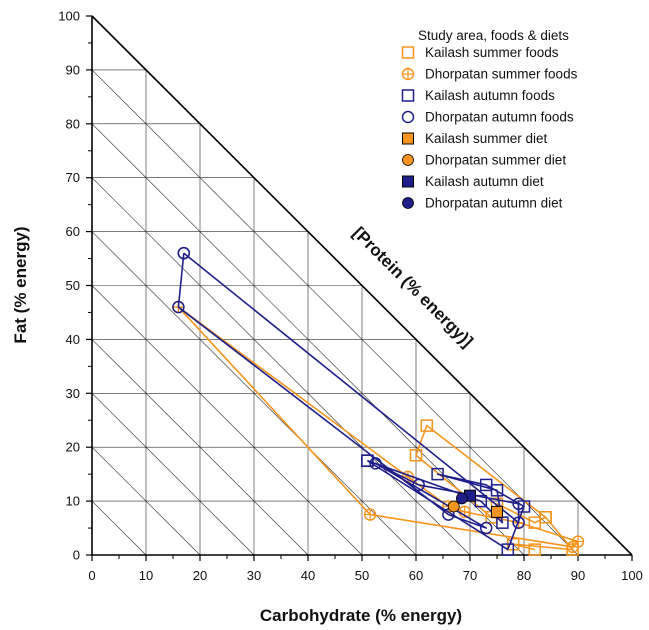 Image resolution: width=649 pixels, height=630 pixels. Describe the element at coordinates (20, 284) in the screenshot. I see `y-axis-title: Fat (% energy)` at that location.